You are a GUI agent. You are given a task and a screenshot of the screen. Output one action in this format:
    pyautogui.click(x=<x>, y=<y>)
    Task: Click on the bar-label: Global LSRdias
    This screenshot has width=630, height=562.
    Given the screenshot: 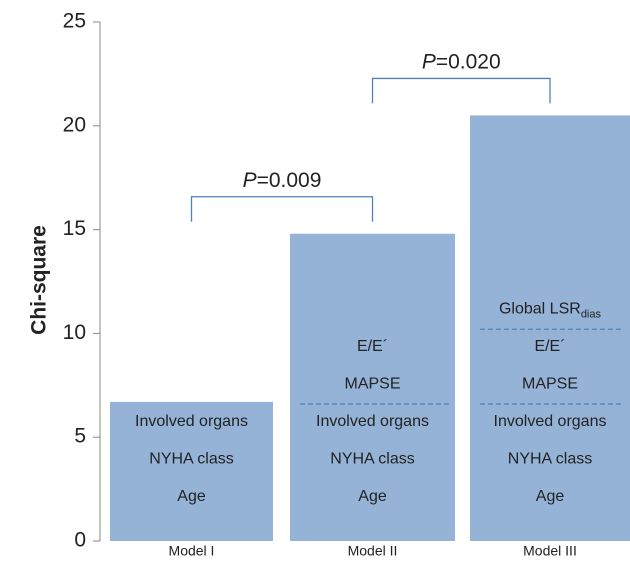 What is the action you would take?
    pyautogui.click(x=550, y=311)
    